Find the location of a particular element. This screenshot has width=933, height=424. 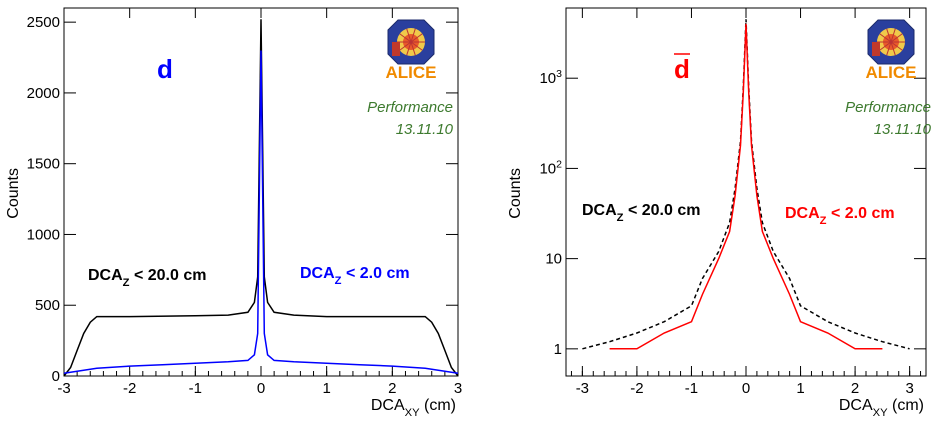

y-tick-label: 2000 is located at coordinates (43, 93).